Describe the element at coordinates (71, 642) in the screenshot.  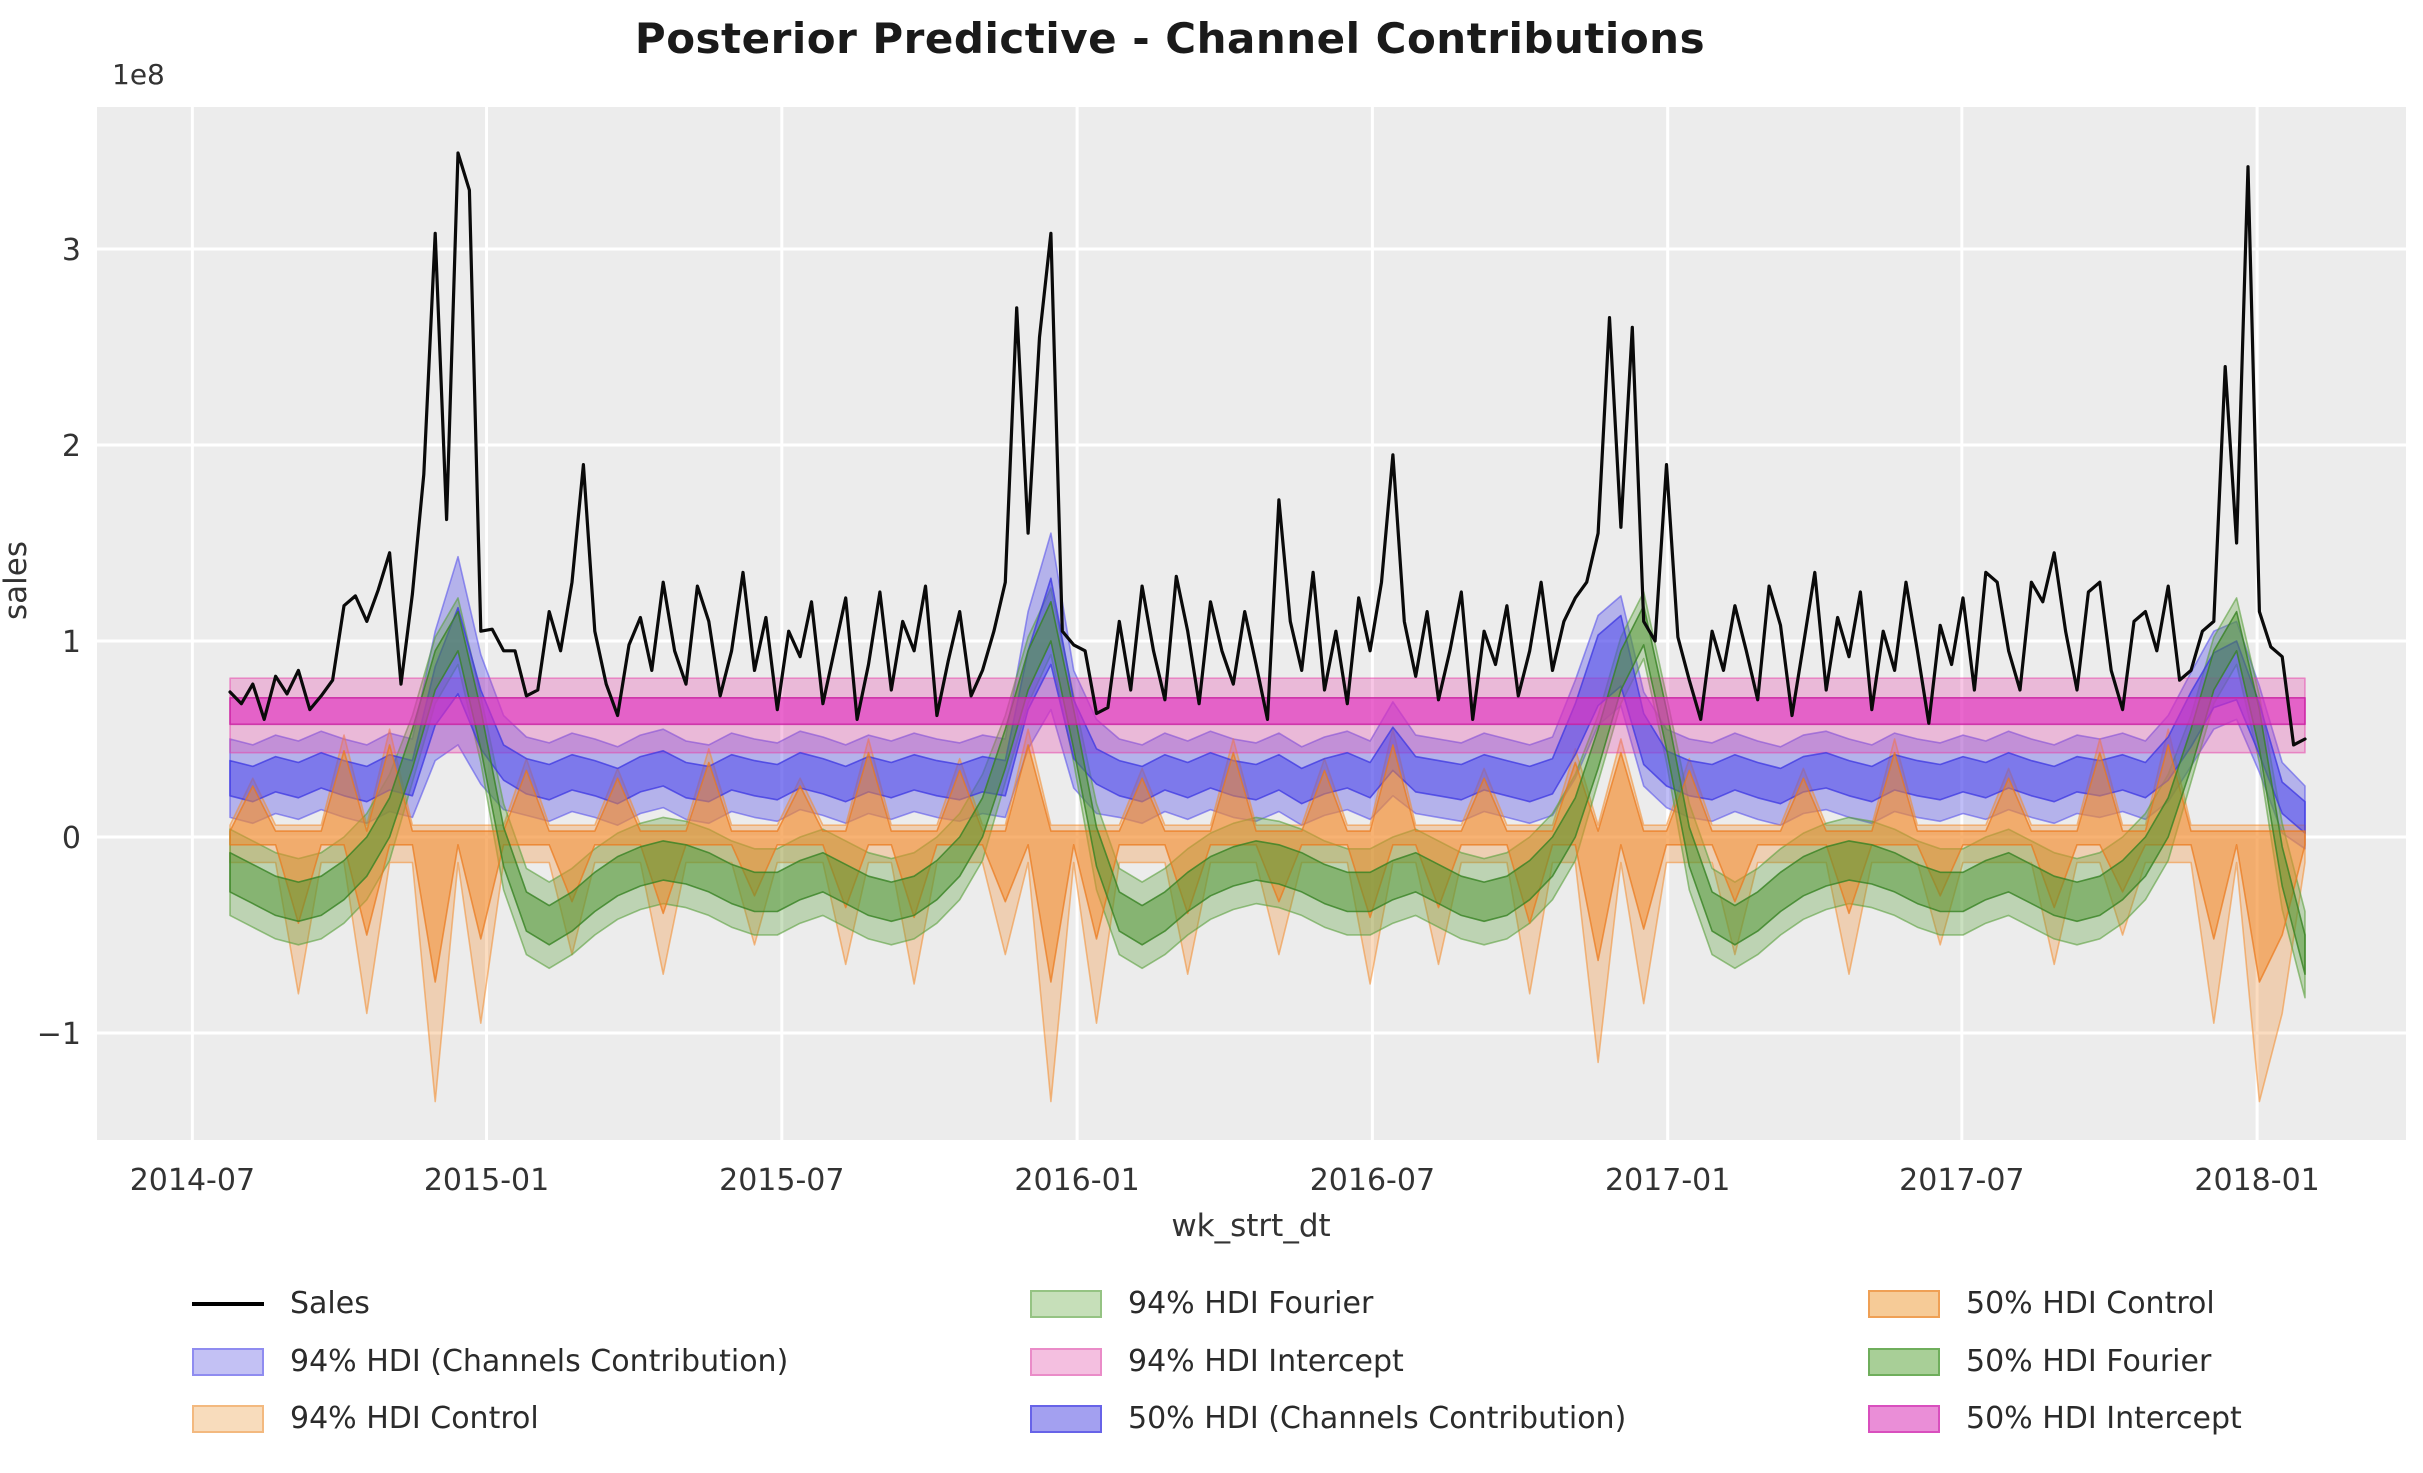
I see `y-tick-label: 1` at that location.